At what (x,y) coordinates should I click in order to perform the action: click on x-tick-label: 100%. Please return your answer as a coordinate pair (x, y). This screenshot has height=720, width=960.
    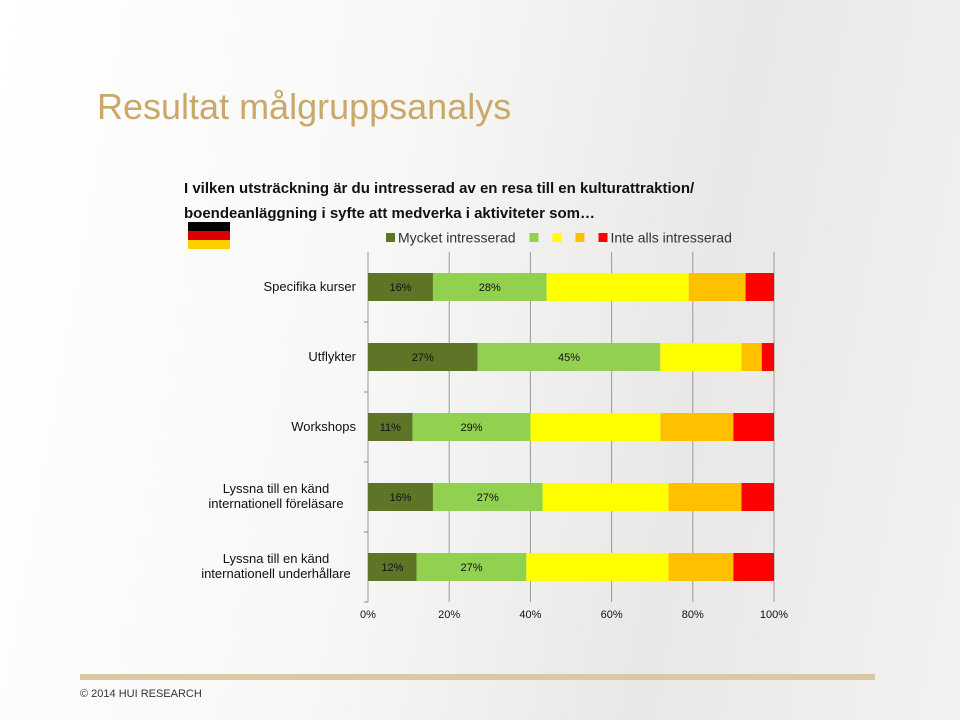
    Looking at the image, I should click on (774, 615).